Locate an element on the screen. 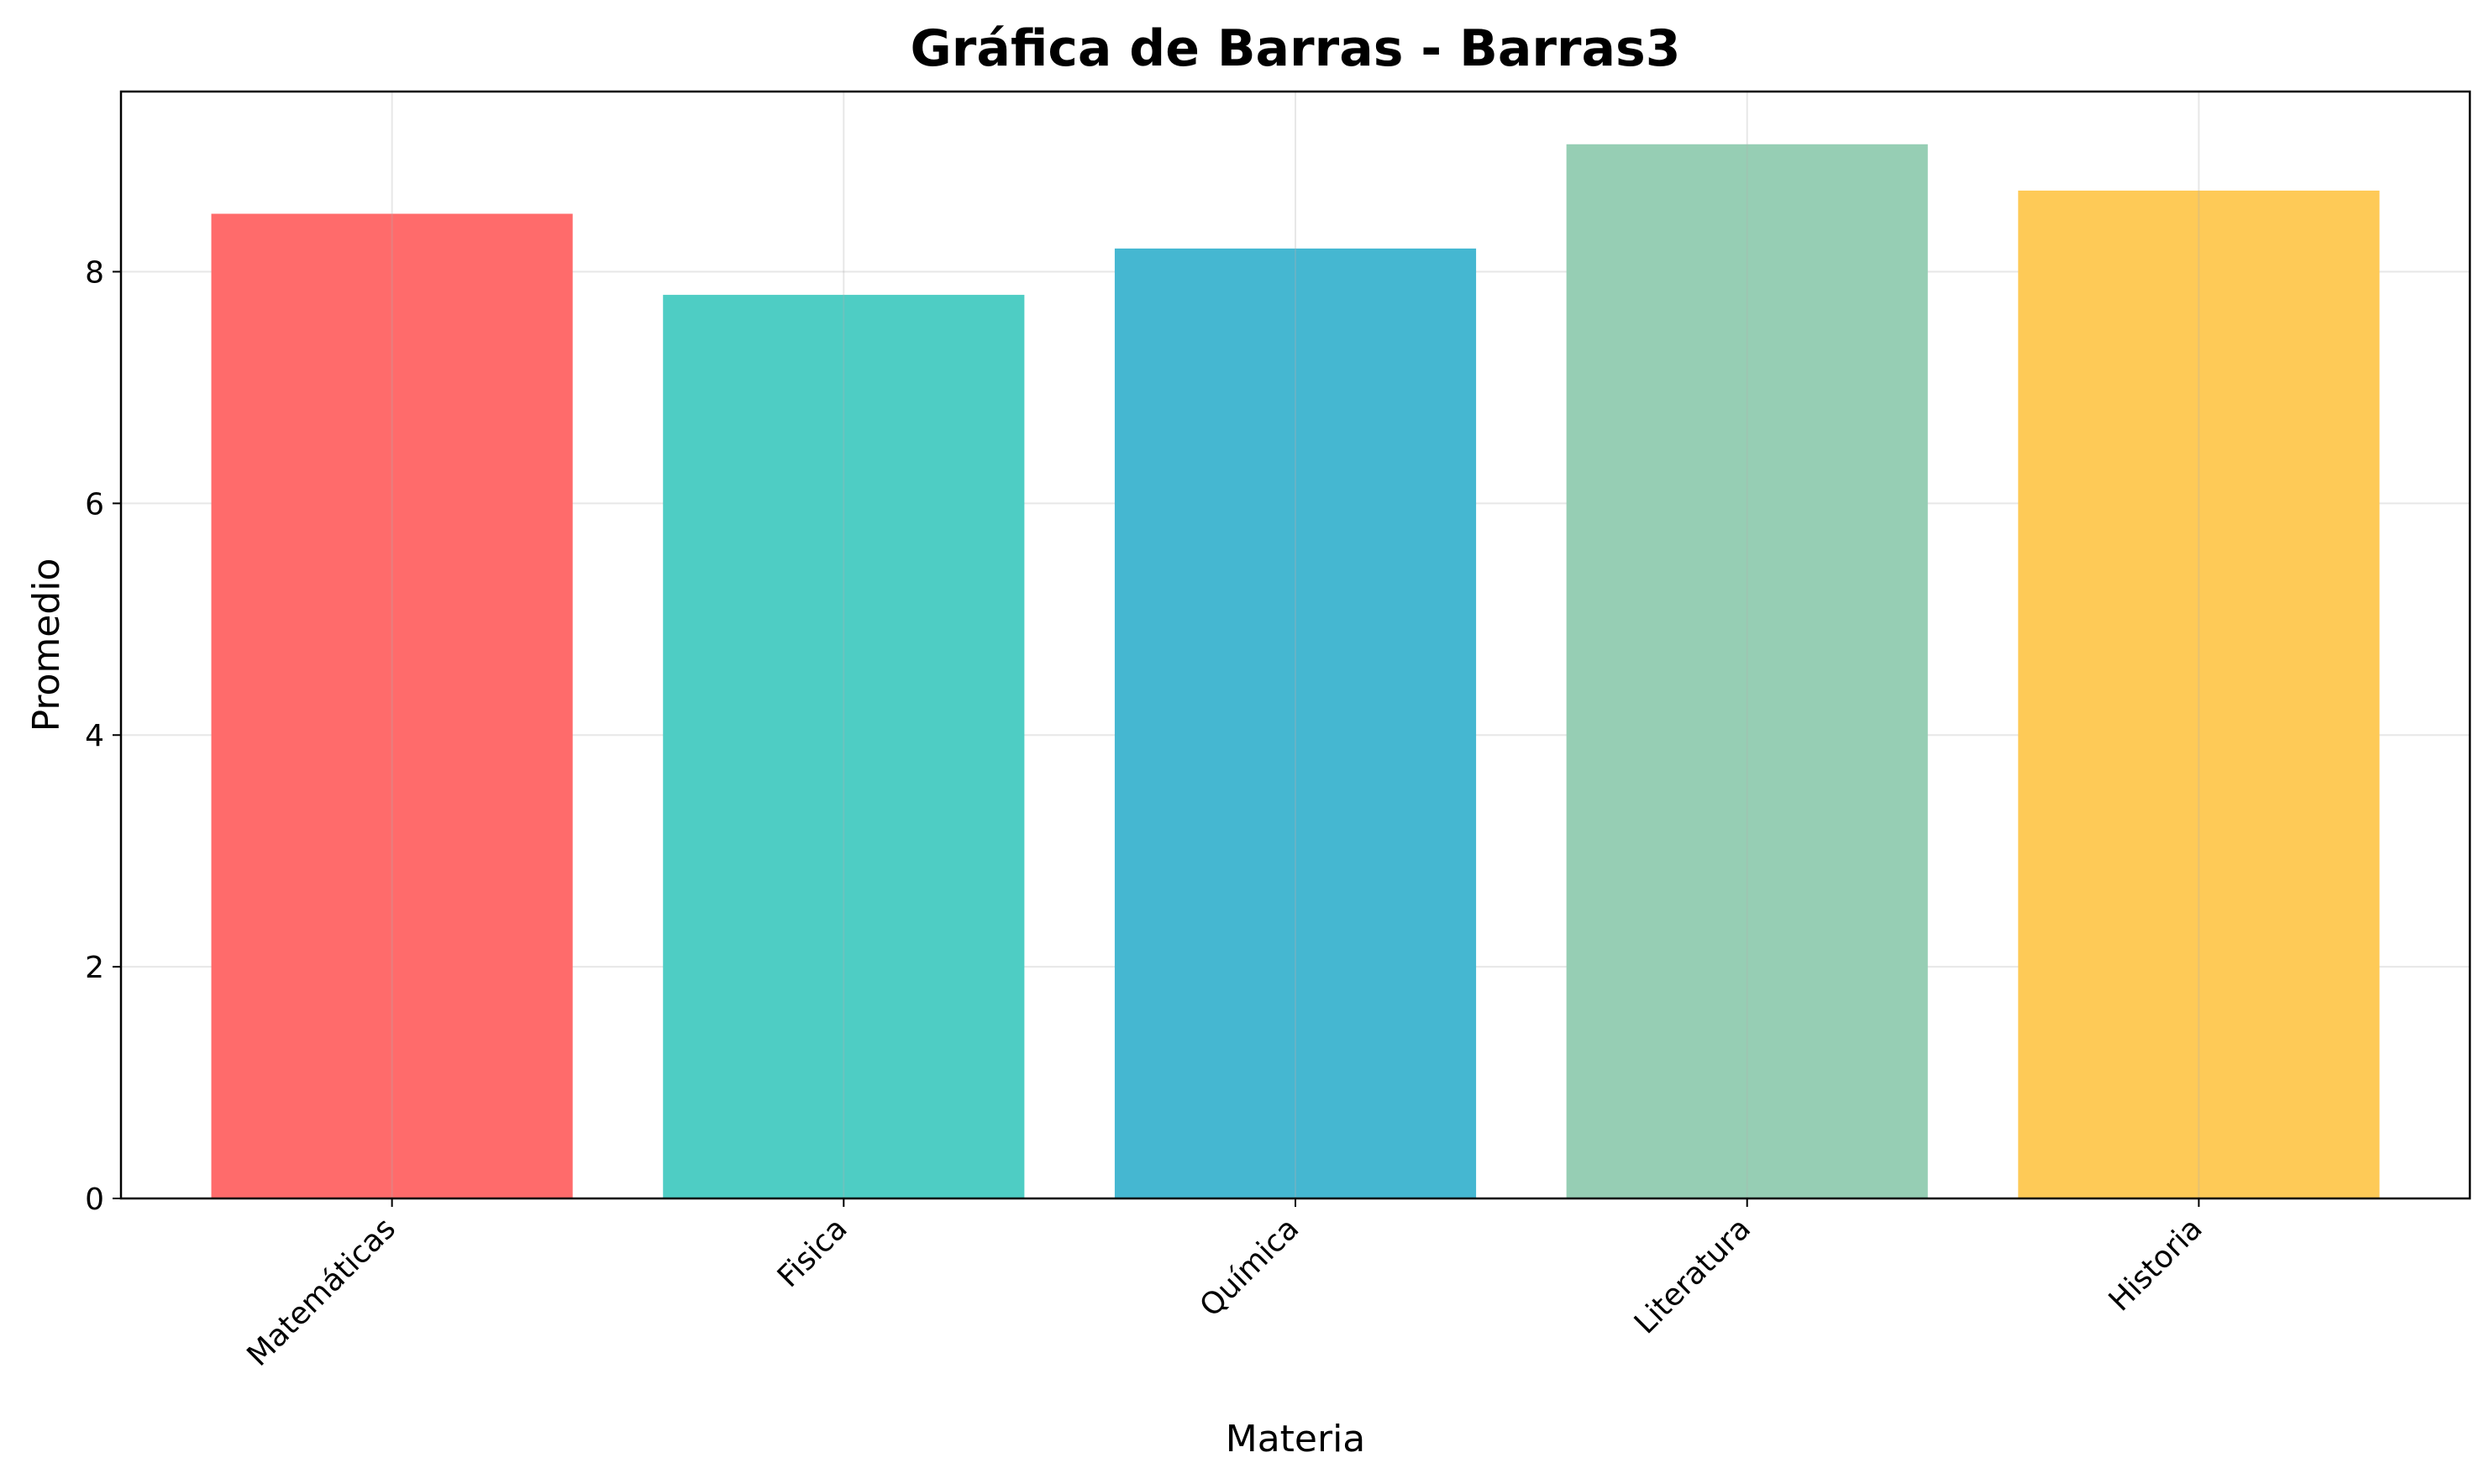  bar-literatura is located at coordinates (1747, 671).